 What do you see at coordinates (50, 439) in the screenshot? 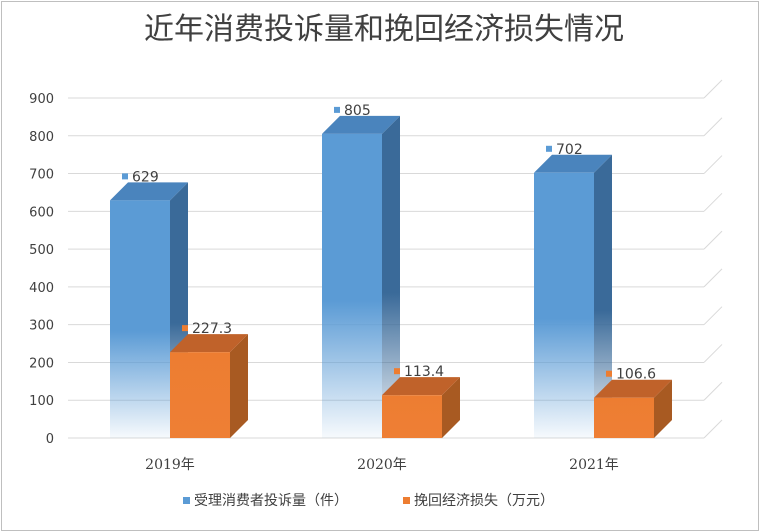
I see `y-tick-label: 0` at bounding box center [50, 439].